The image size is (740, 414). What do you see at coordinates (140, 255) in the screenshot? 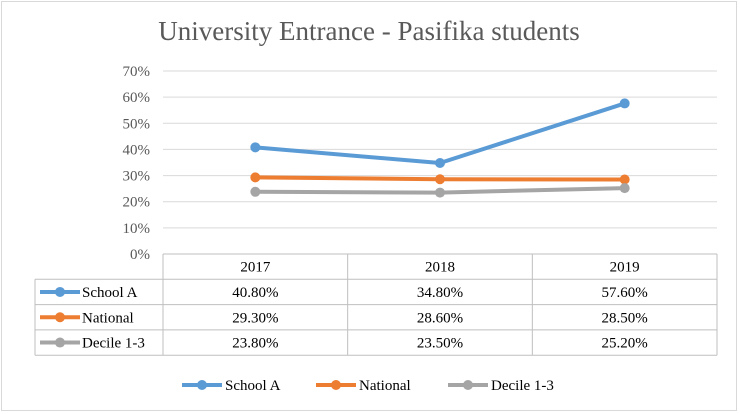
I see `y-tick-label: 0%` at bounding box center [140, 255].